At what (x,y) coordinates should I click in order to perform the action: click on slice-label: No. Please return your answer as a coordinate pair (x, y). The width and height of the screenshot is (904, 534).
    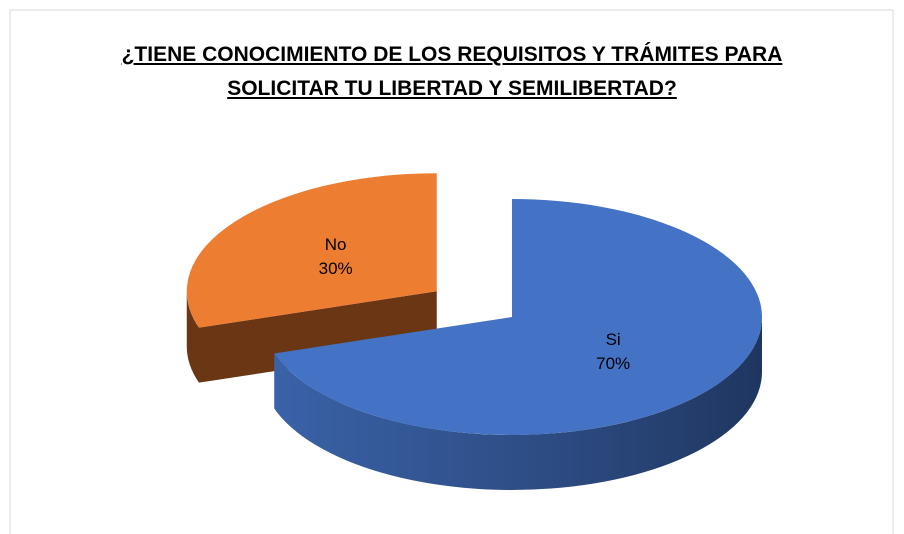
    Looking at the image, I should click on (336, 244).